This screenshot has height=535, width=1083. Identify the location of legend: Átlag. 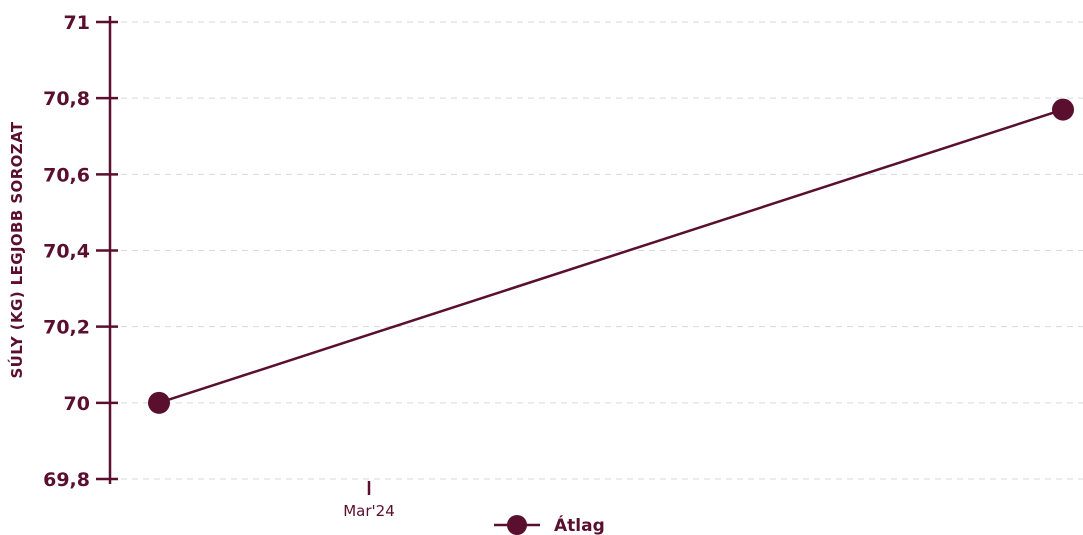
(549, 524).